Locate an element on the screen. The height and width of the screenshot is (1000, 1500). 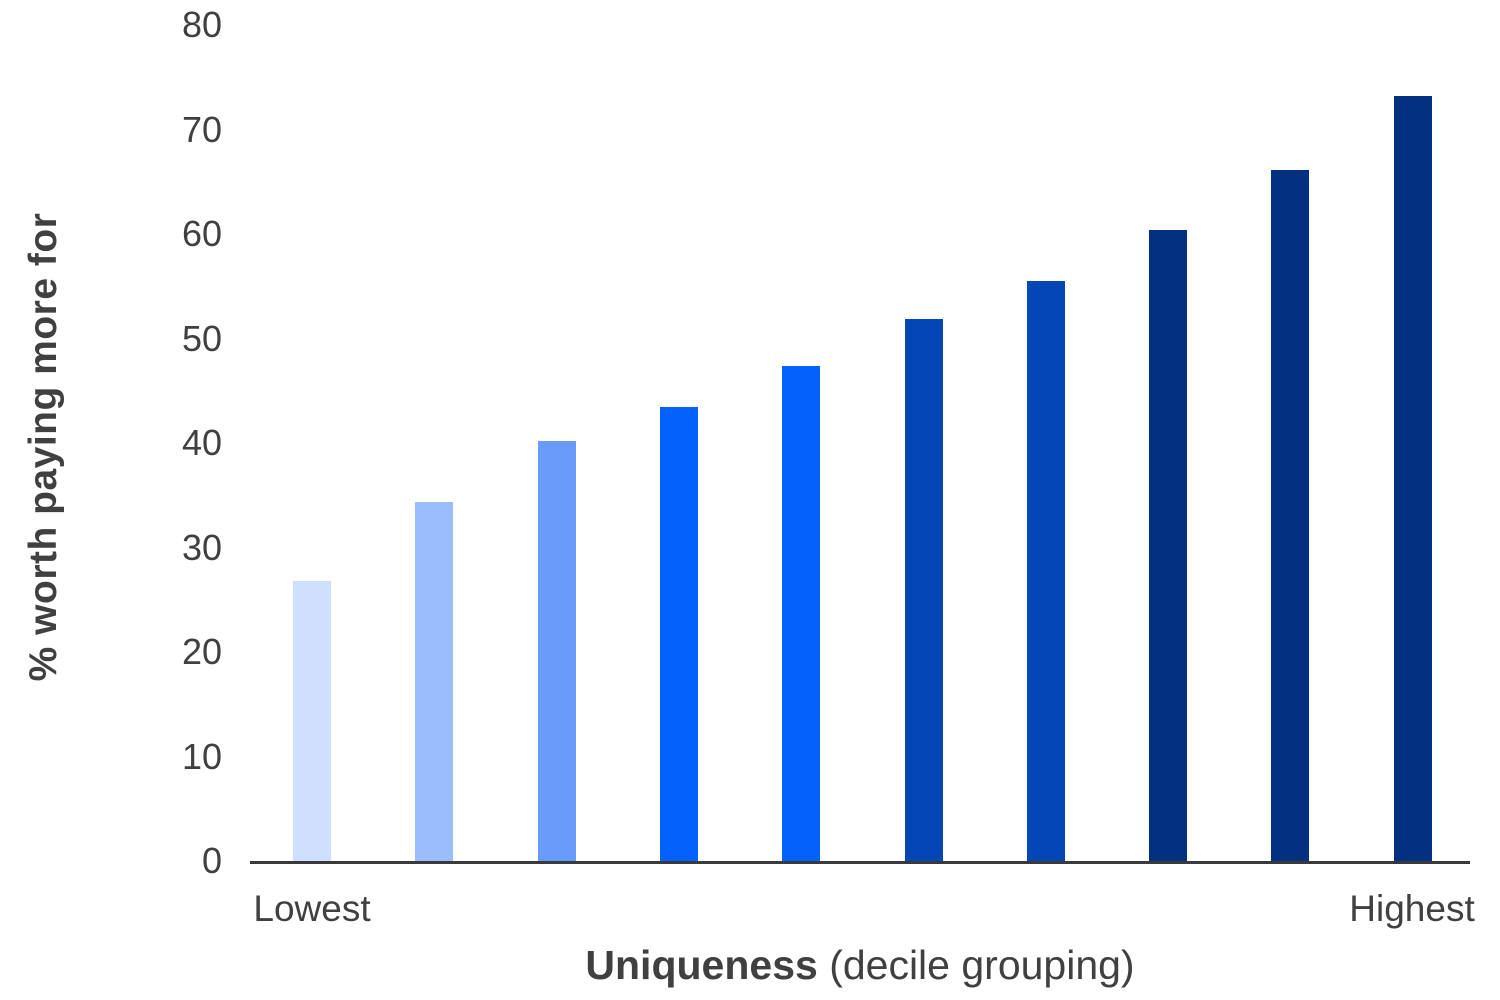
y-axis-tick-labels: 0 10 20 30 40 50 60 70 80 is located at coordinates (111, 500).